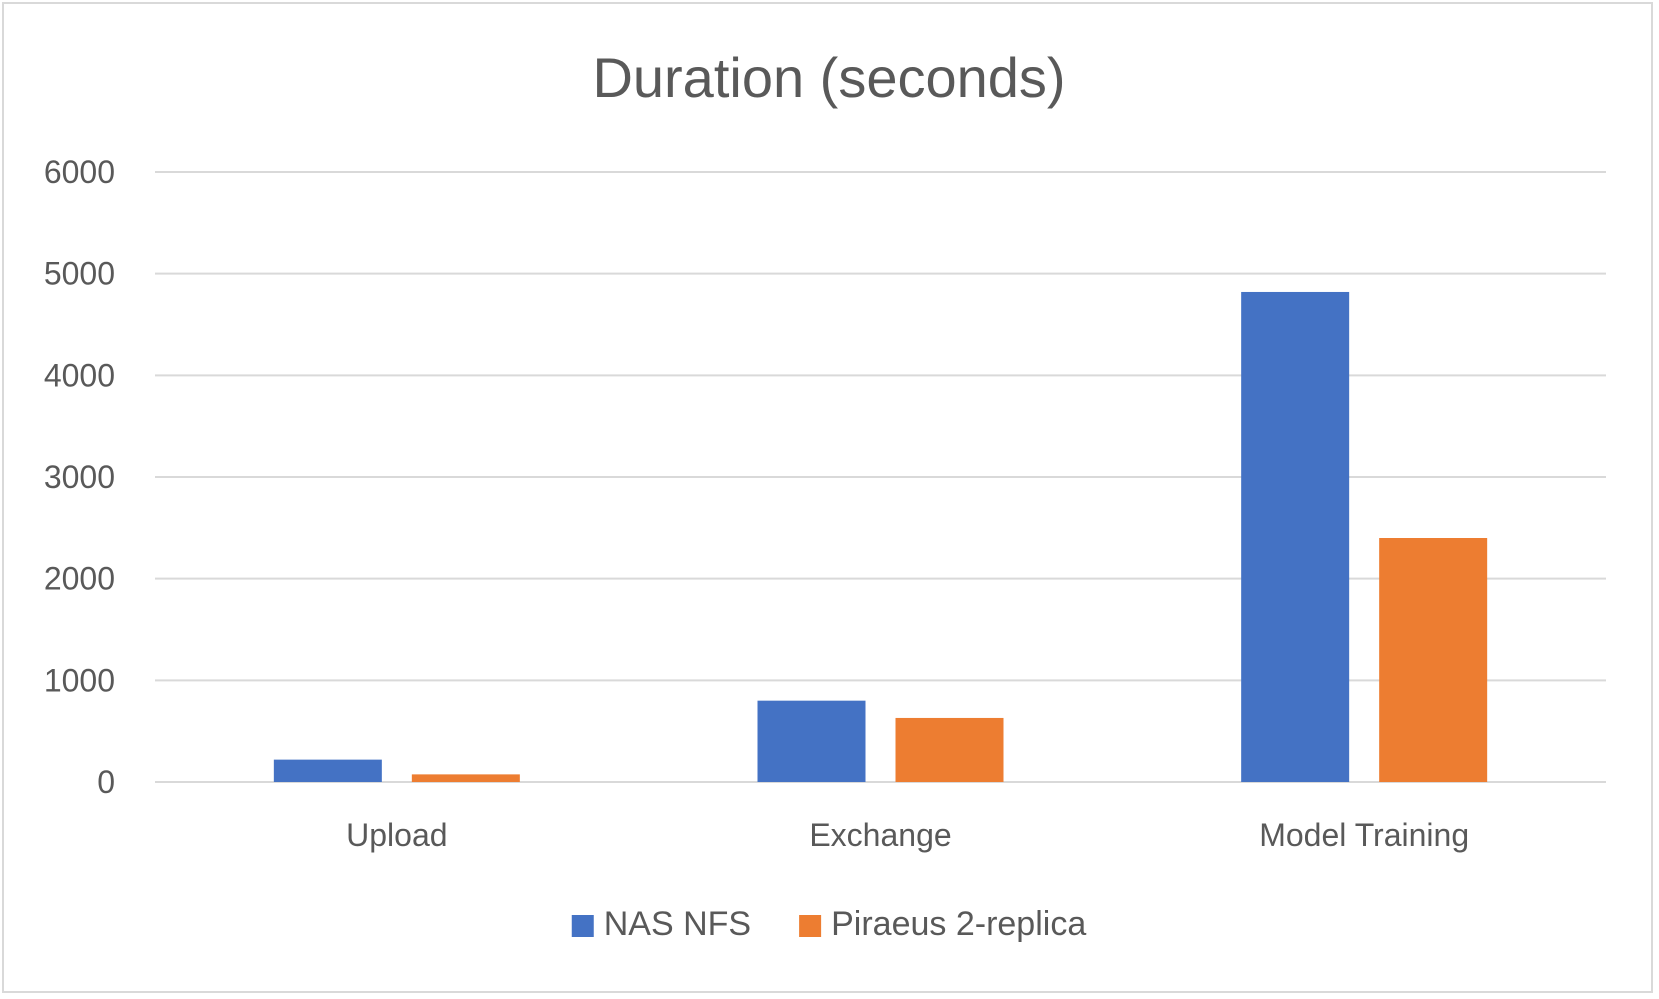  What do you see at coordinates (79, 172) in the screenshot?
I see `y-tick-label: 6000` at bounding box center [79, 172].